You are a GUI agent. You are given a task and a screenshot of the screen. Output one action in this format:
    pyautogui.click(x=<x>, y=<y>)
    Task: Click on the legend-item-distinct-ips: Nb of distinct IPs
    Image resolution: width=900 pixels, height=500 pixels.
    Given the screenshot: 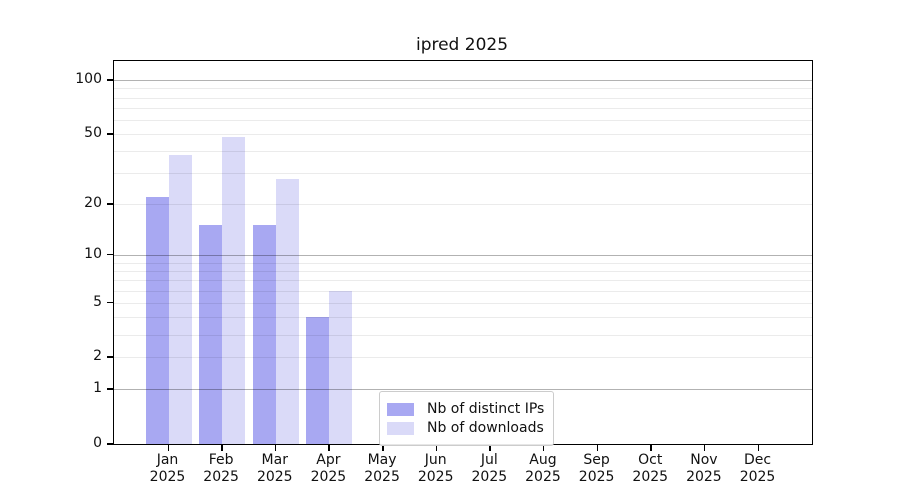 What is the action you would take?
    pyautogui.click(x=465, y=409)
    